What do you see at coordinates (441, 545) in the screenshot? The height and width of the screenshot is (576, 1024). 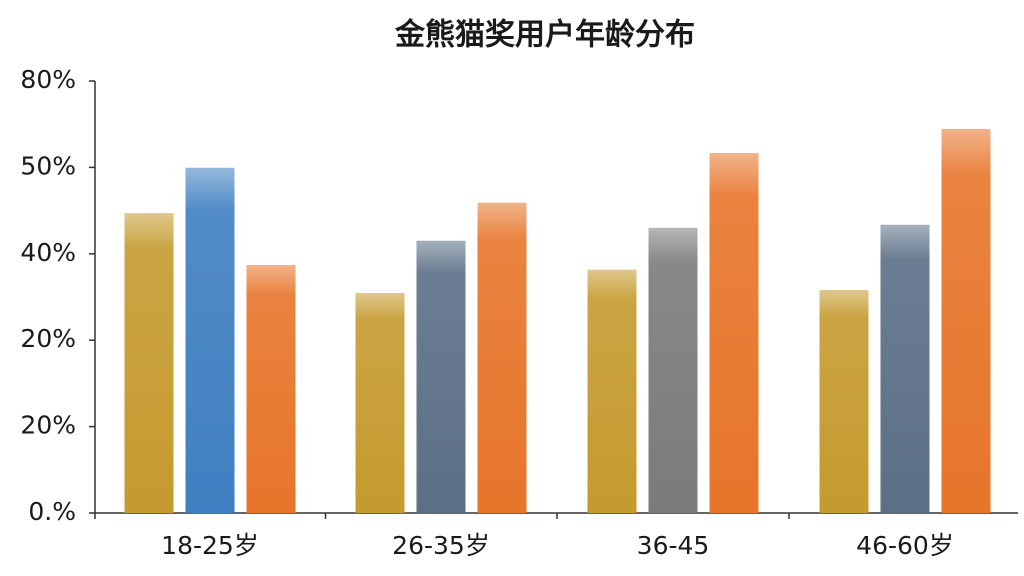 I see `x-tick-label: 26-35岁` at bounding box center [441, 545].